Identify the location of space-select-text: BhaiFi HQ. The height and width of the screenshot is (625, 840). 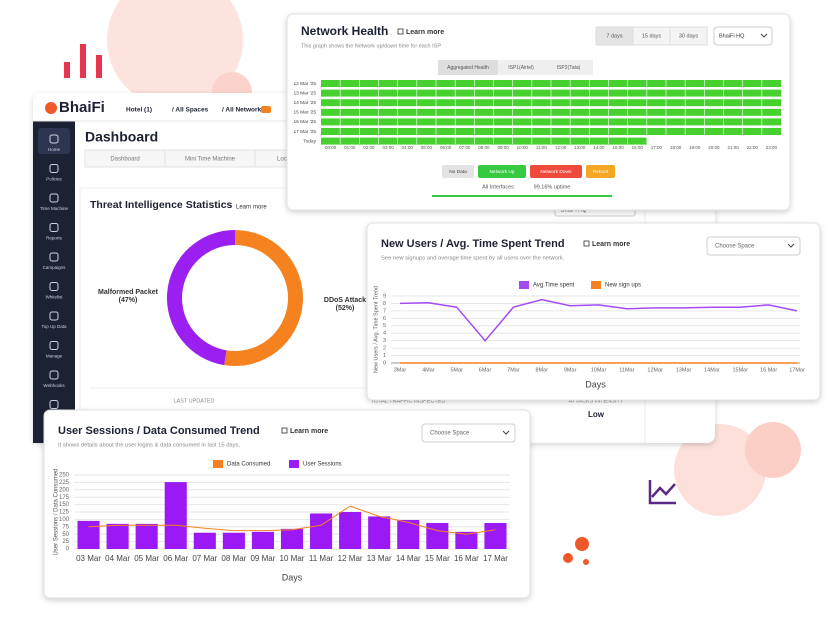
(732, 36).